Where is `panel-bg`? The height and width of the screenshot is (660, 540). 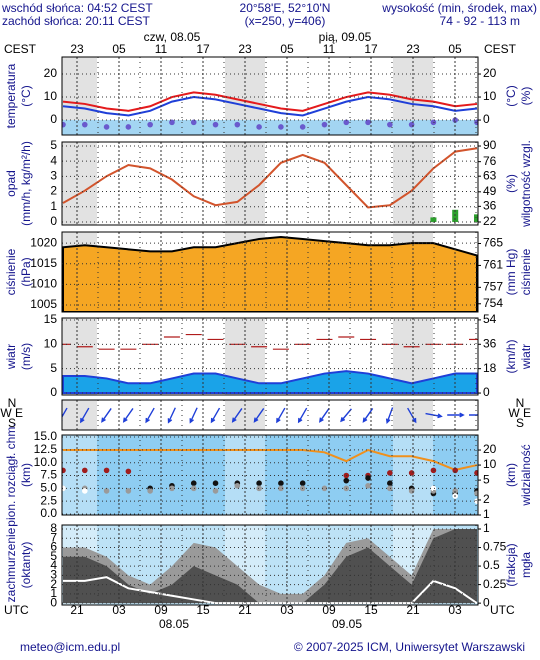 panel-bg is located at coordinates (270, 475).